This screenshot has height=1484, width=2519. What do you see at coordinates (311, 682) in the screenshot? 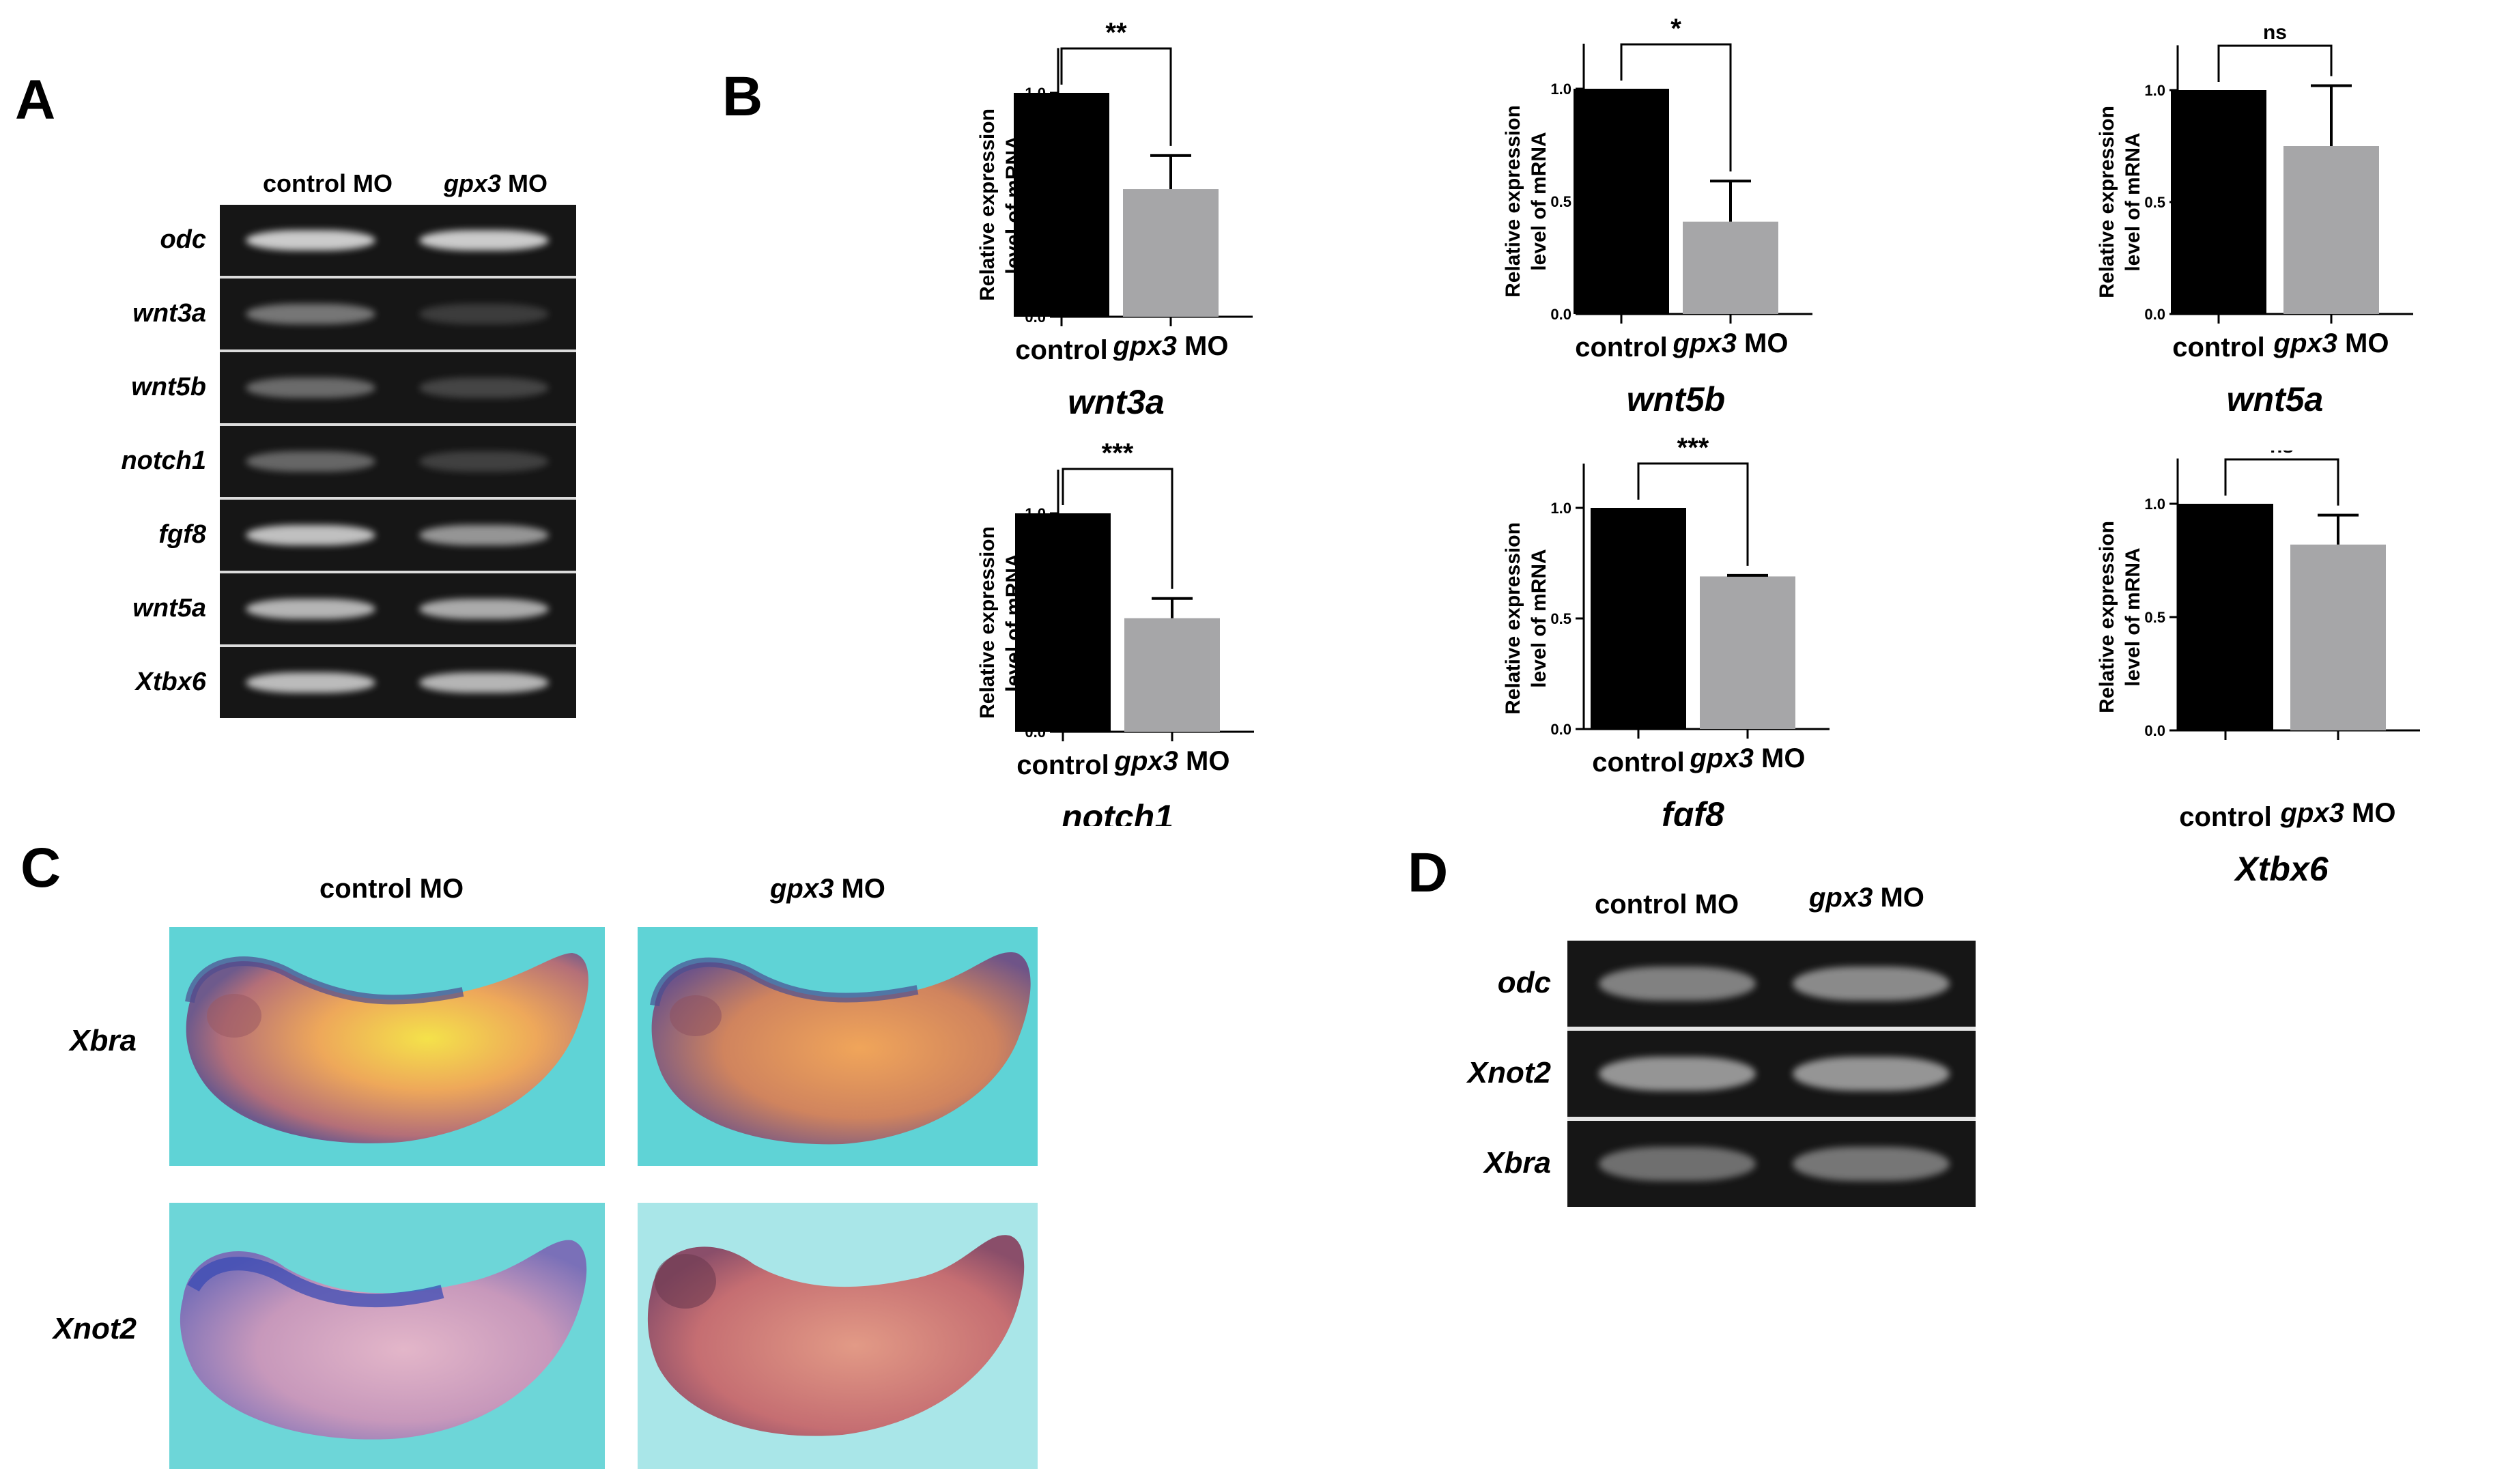
I see `gel-band-xtbx6-control` at bounding box center [311, 682].